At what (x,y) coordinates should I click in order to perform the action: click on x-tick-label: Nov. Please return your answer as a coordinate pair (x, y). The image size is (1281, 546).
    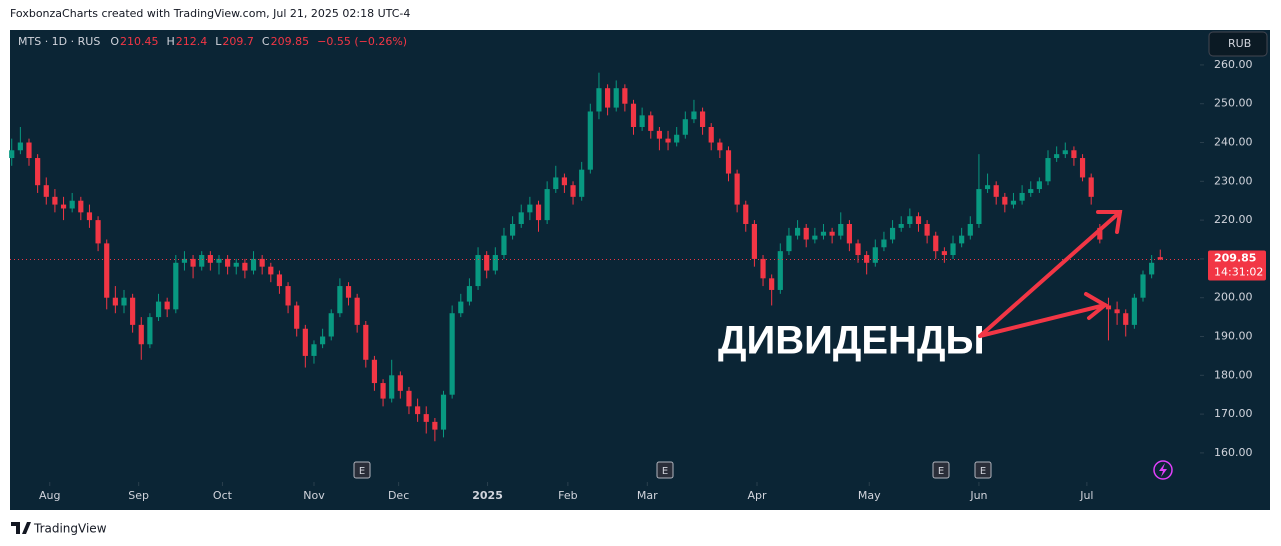
    Looking at the image, I should click on (314, 495).